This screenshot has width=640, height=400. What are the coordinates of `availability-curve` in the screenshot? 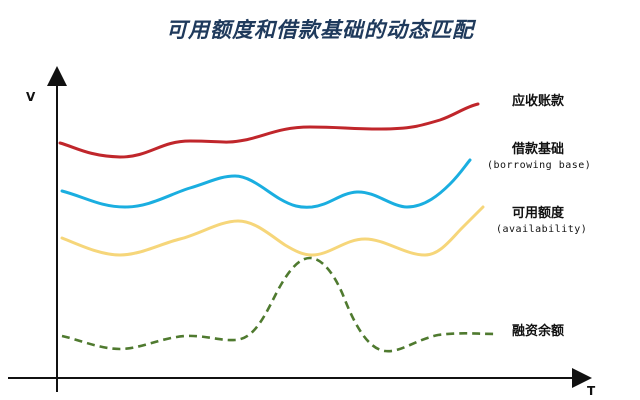 It's located at (272, 231).